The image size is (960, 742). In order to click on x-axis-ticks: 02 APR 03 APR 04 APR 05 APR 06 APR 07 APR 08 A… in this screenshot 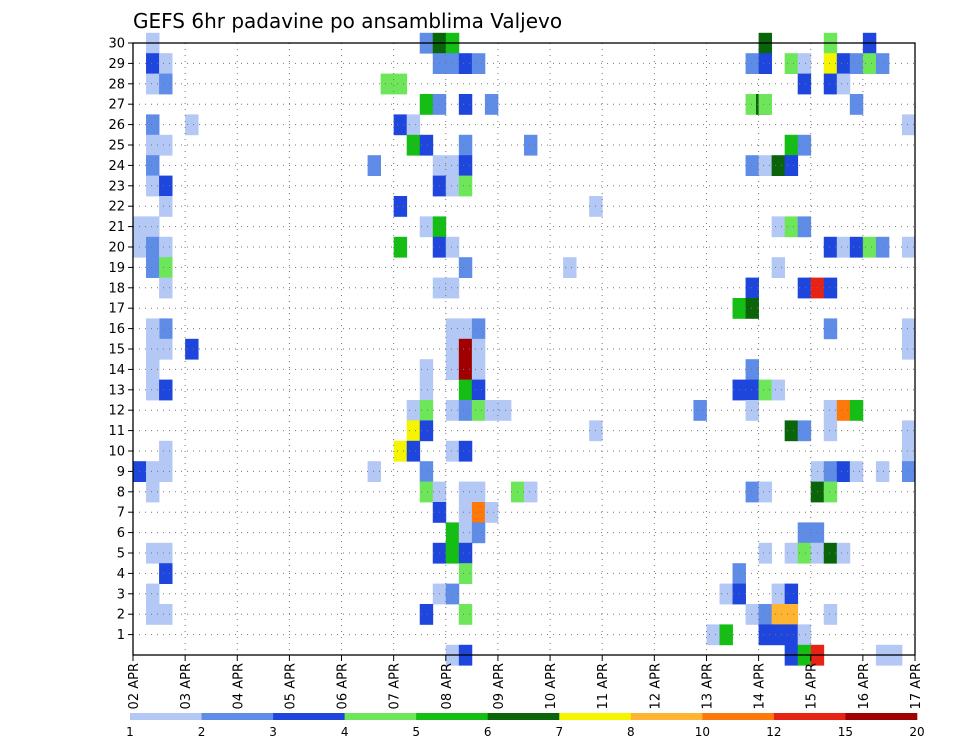, I will do `click(525, 682)`.